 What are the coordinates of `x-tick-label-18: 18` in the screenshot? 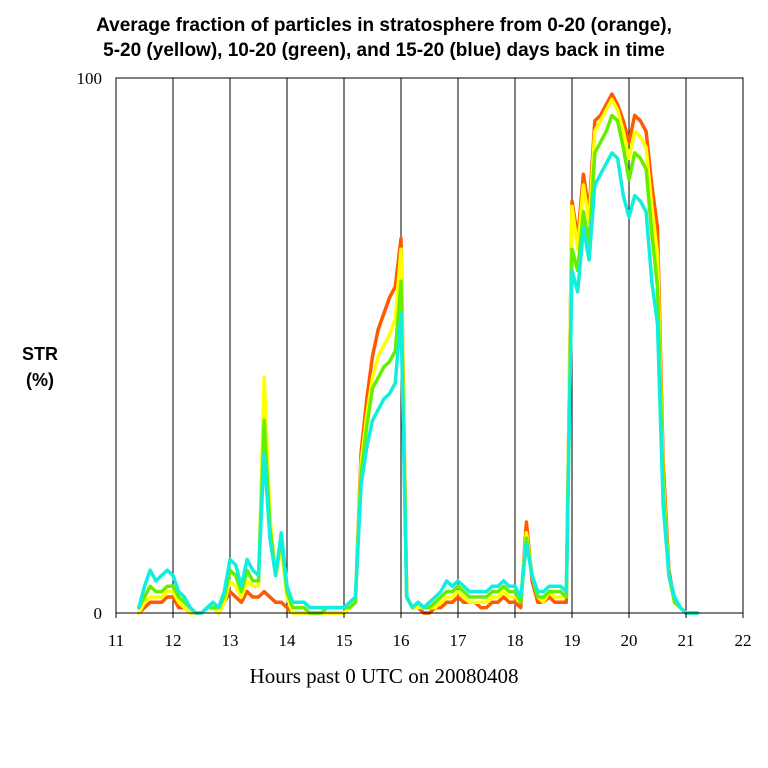 It's located at (515, 640).